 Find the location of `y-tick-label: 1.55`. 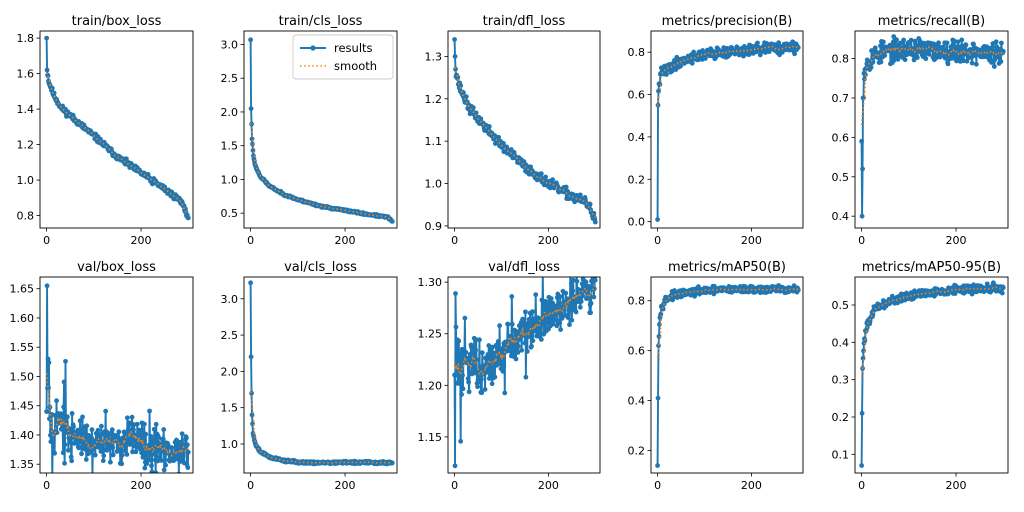

y-tick-label: 1.55 is located at coordinates (22, 347).